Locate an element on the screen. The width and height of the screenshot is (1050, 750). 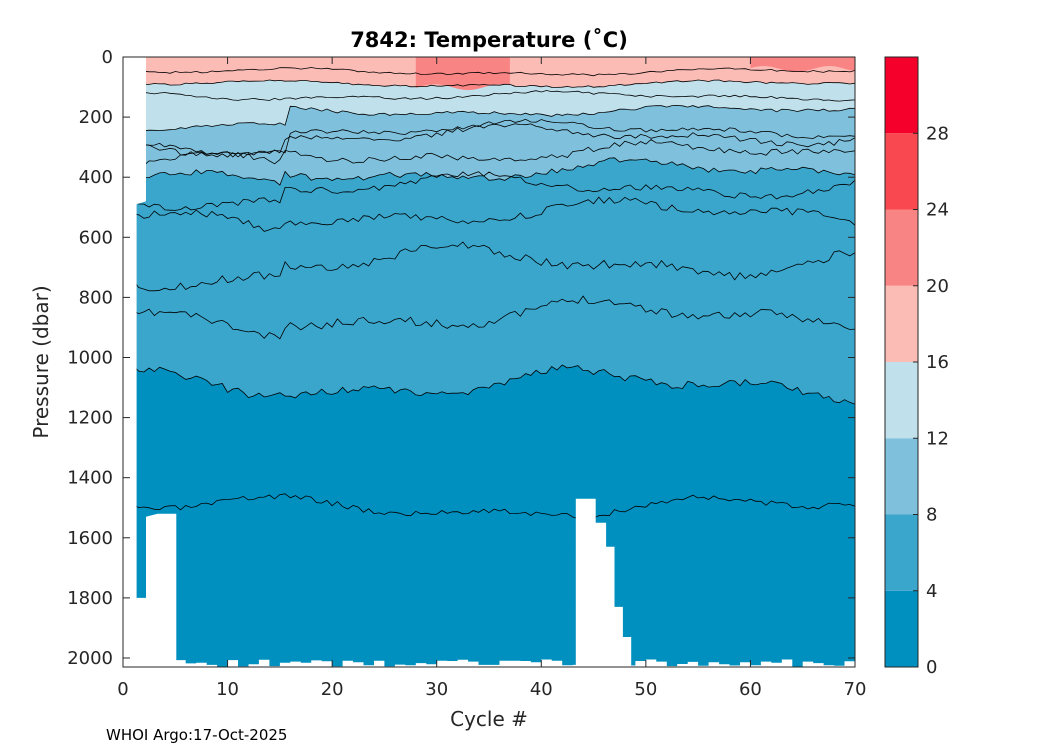
x-tick-label: 20 is located at coordinates (332, 689).